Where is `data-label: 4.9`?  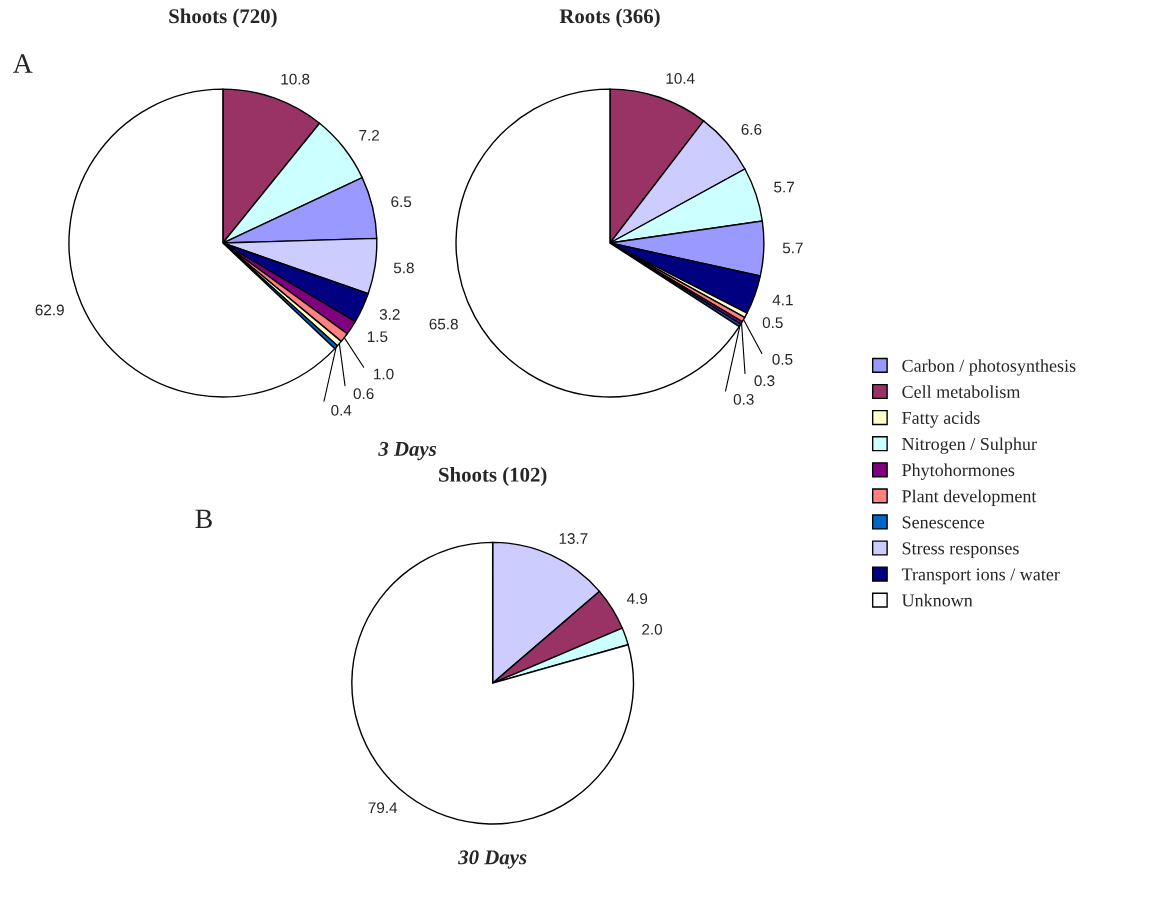 data-label: 4.9 is located at coordinates (637, 599).